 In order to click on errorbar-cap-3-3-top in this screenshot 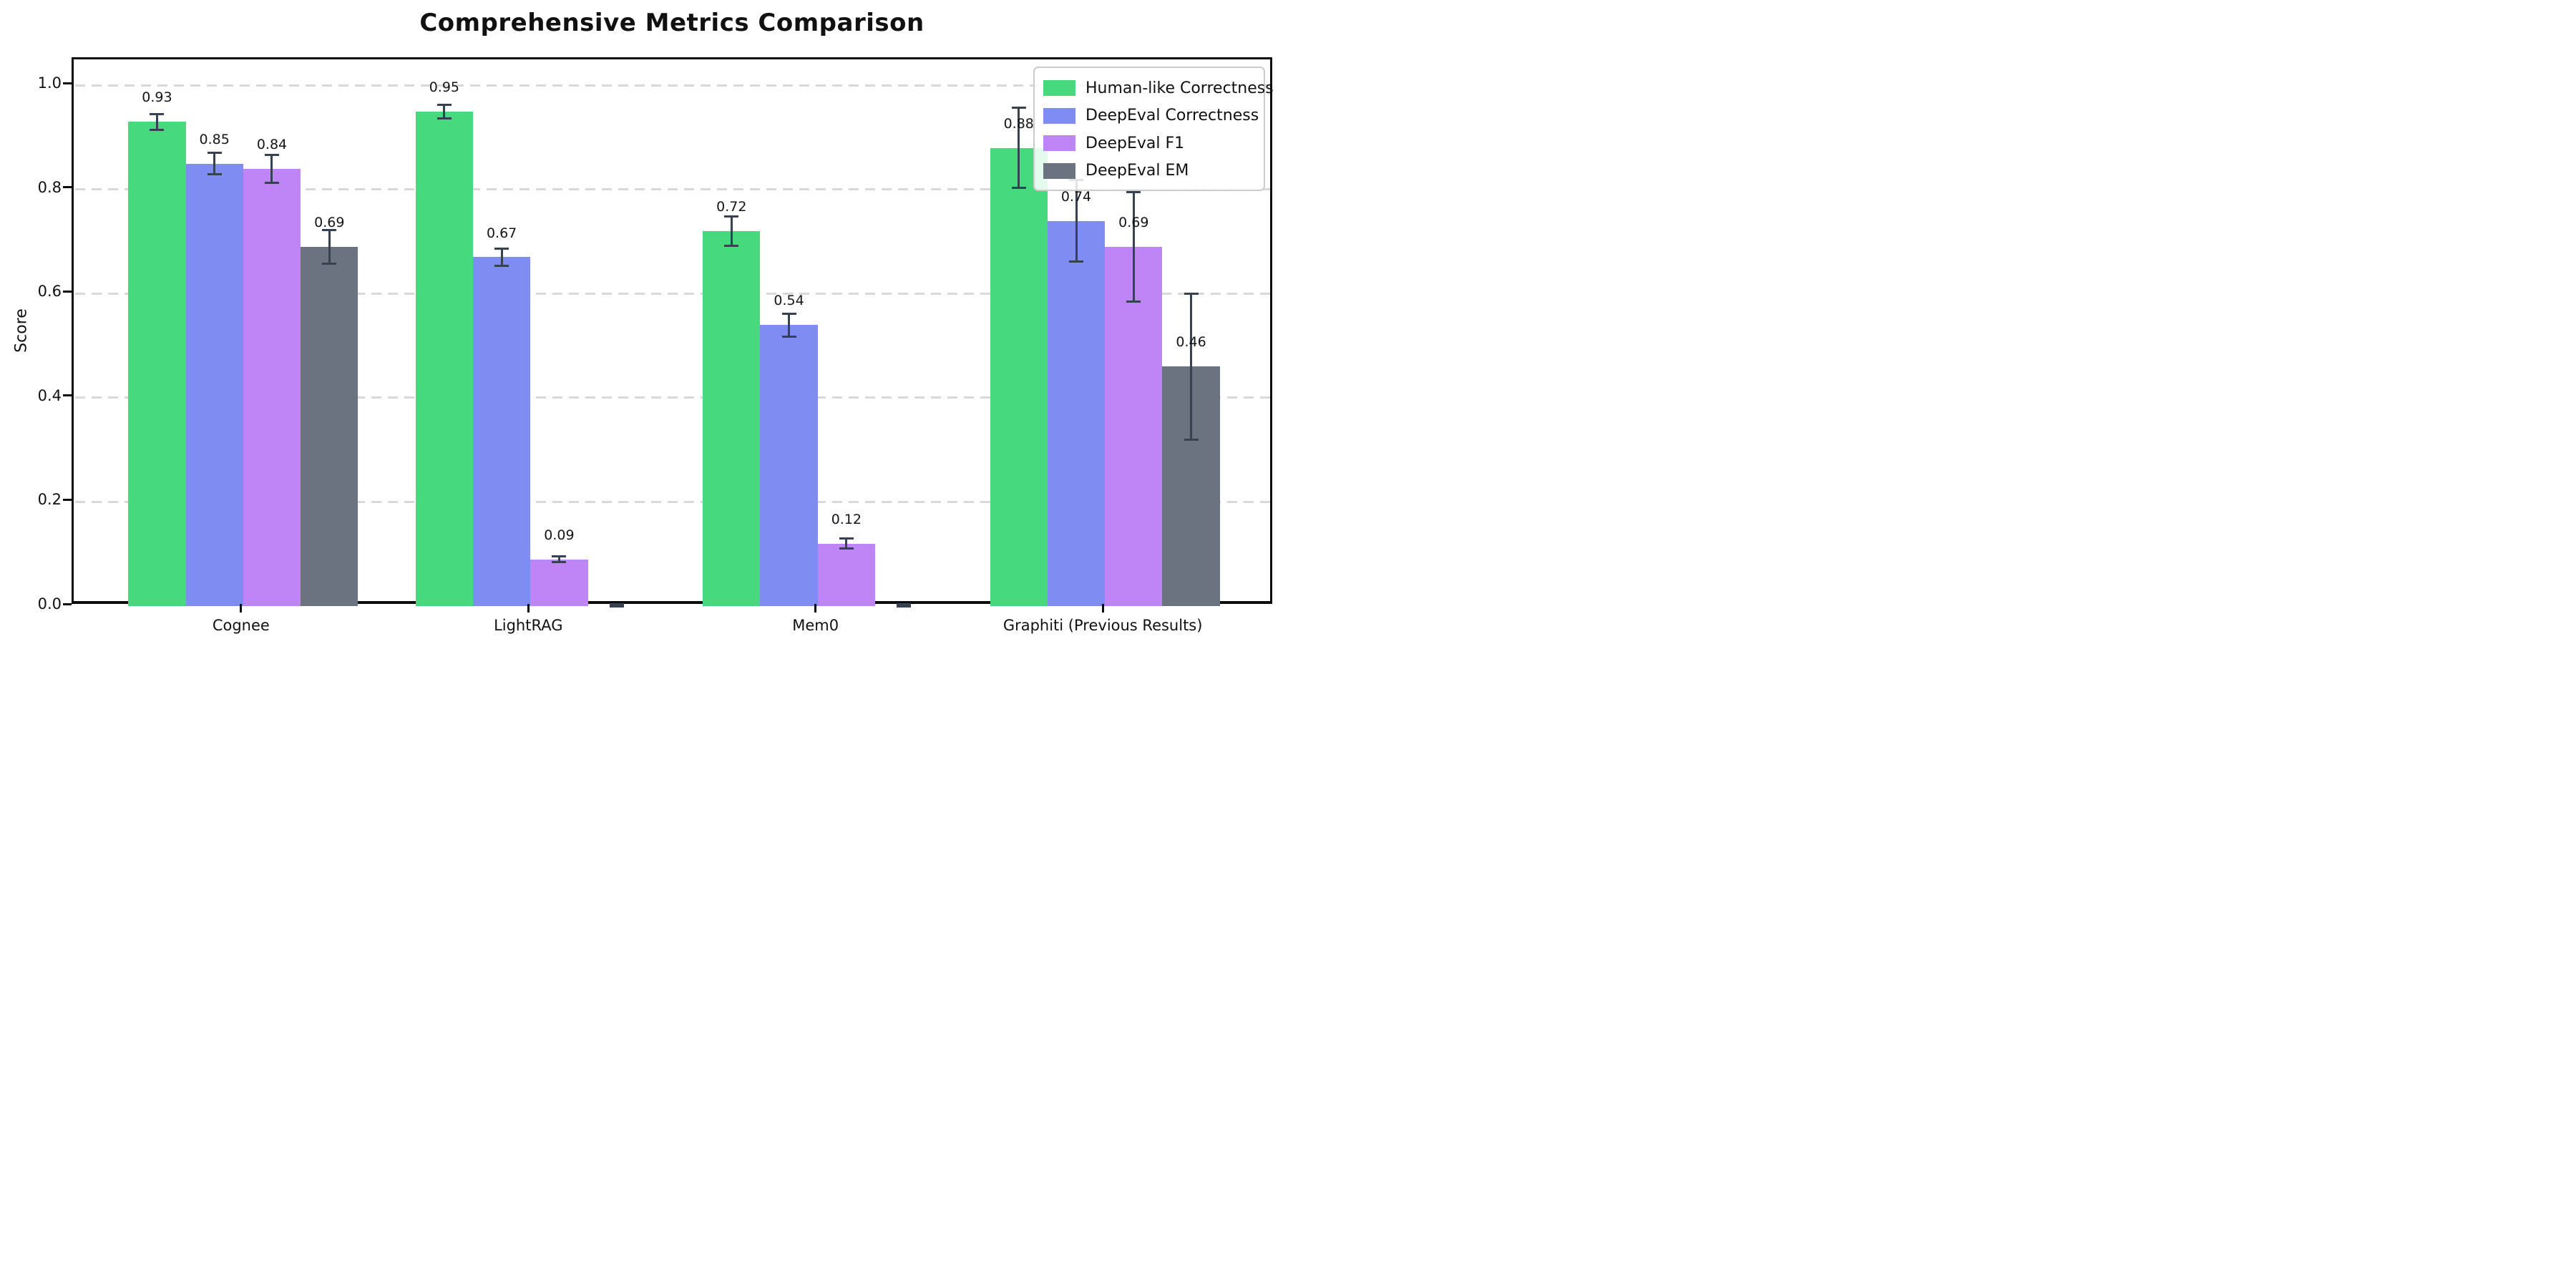, I will do `click(1191, 293)`.